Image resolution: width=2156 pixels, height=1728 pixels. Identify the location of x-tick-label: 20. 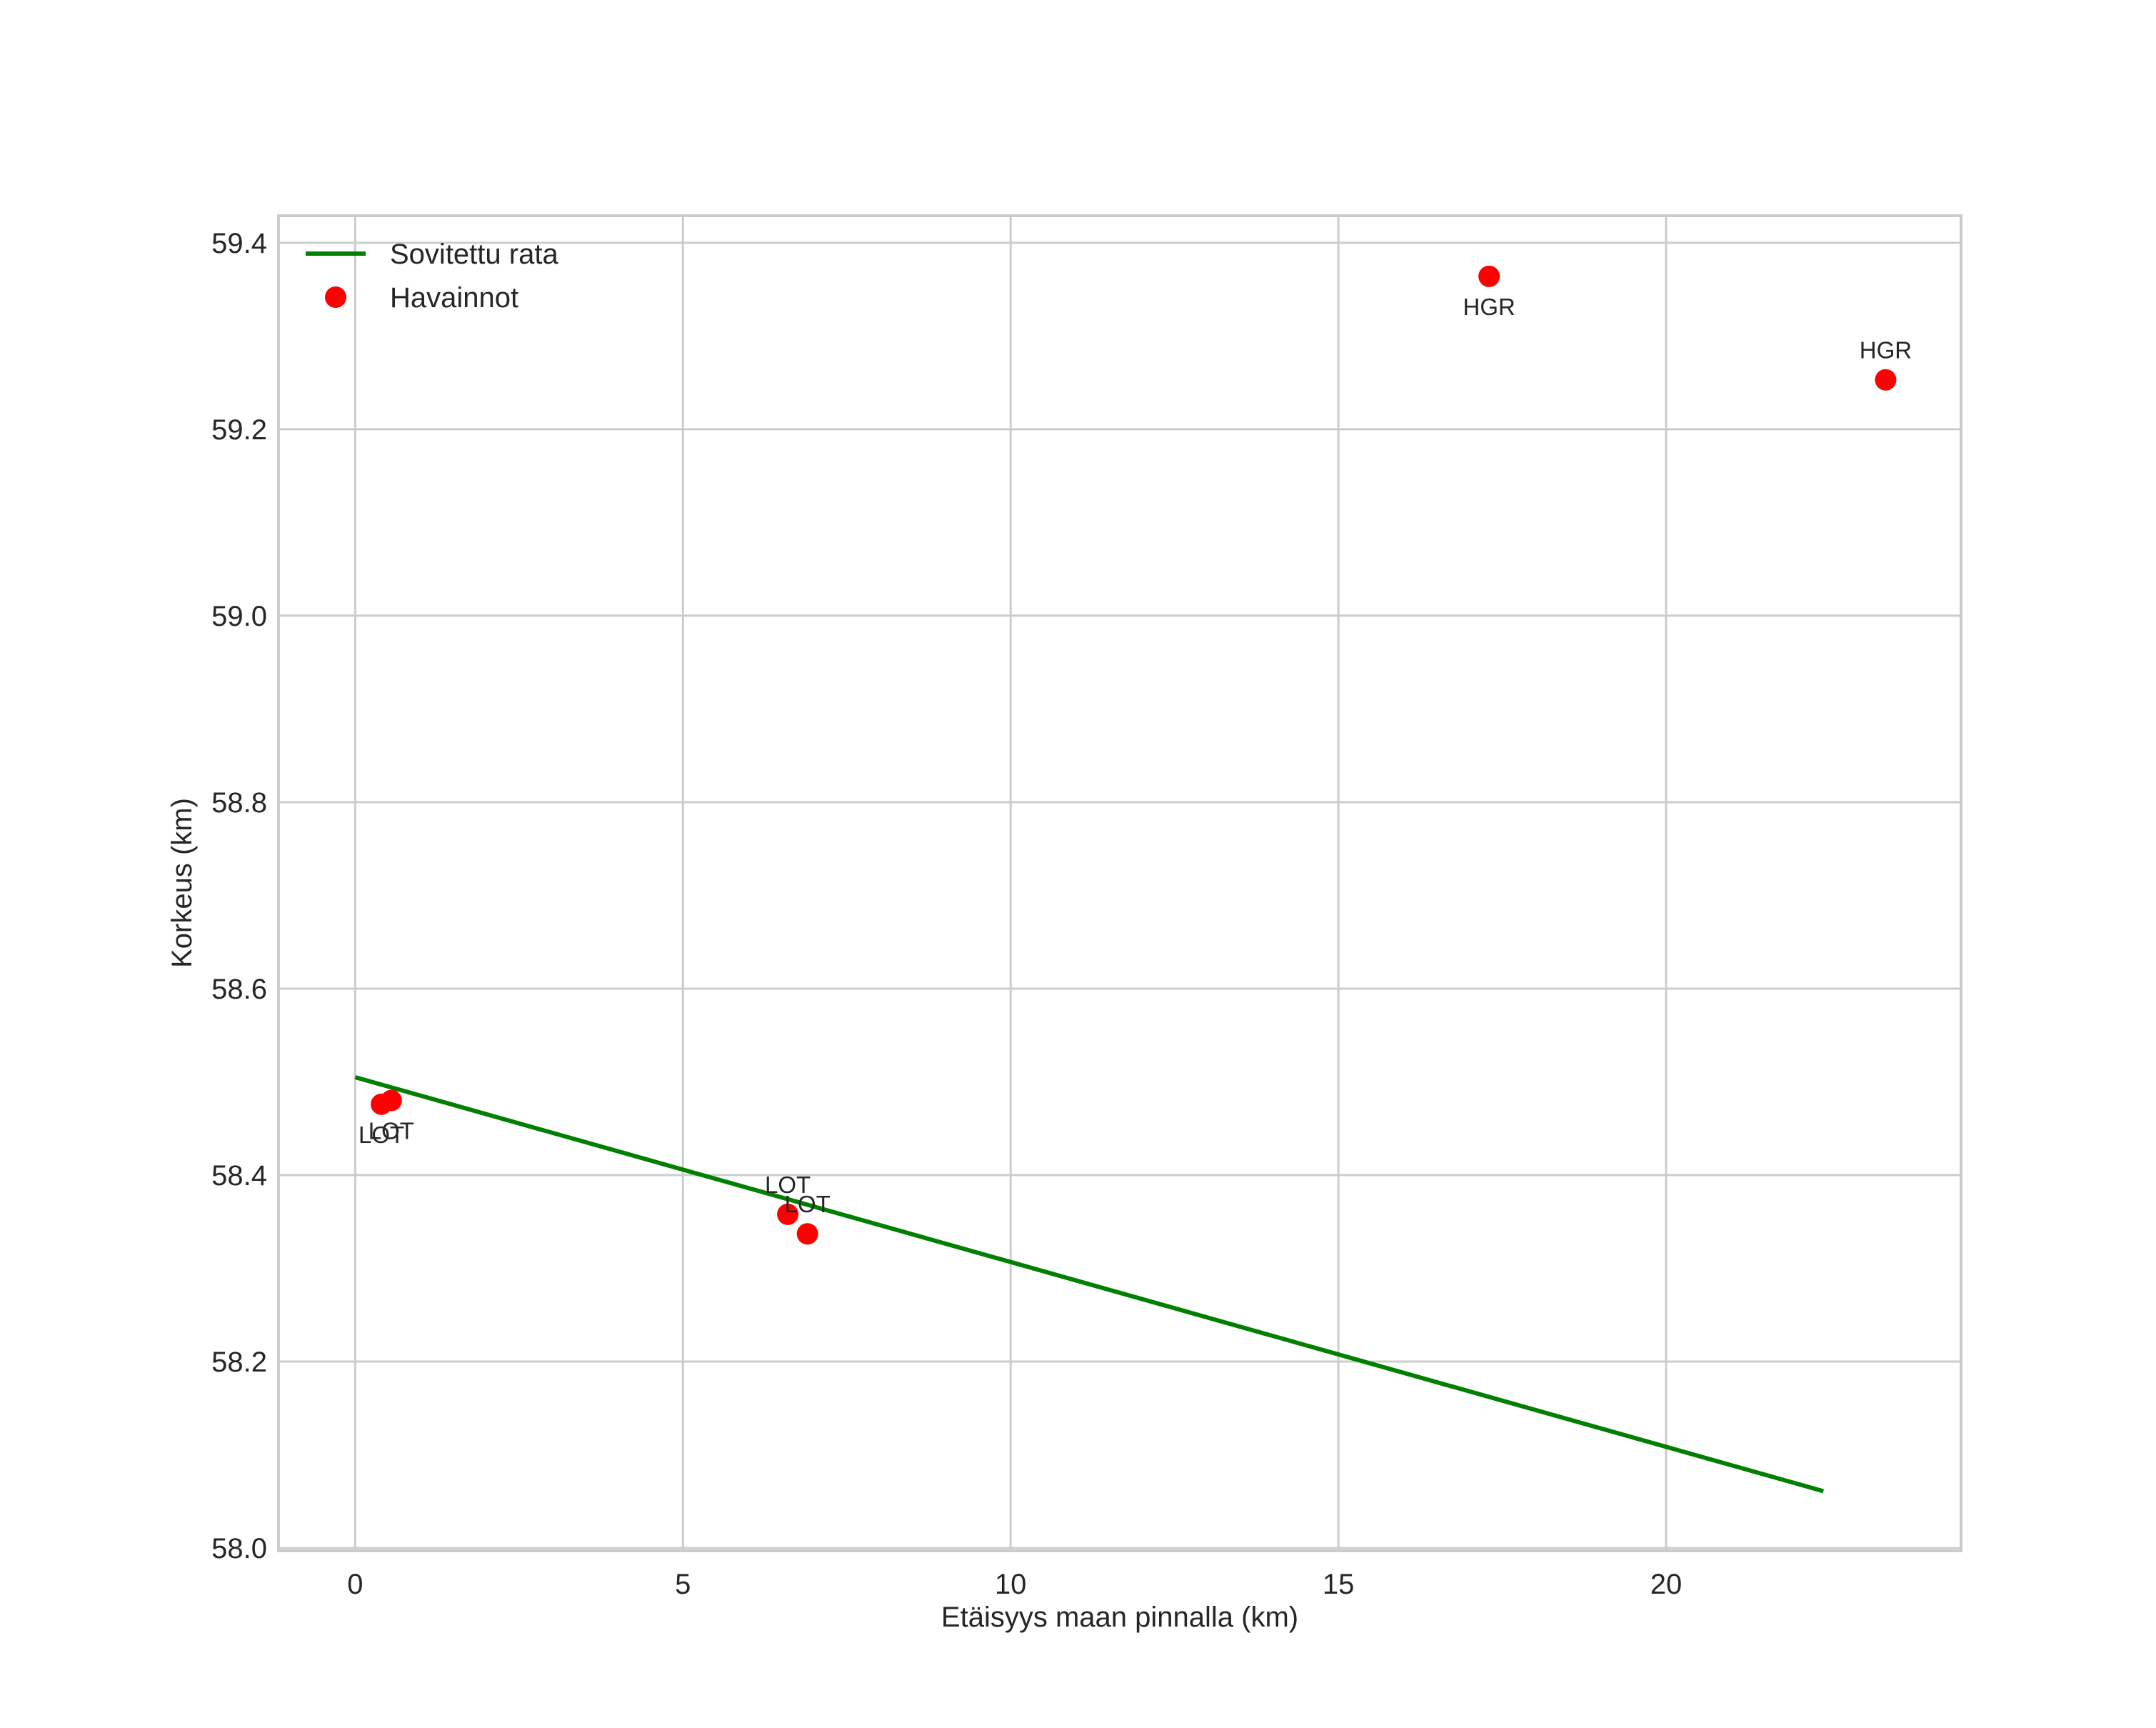
(1667, 1585).